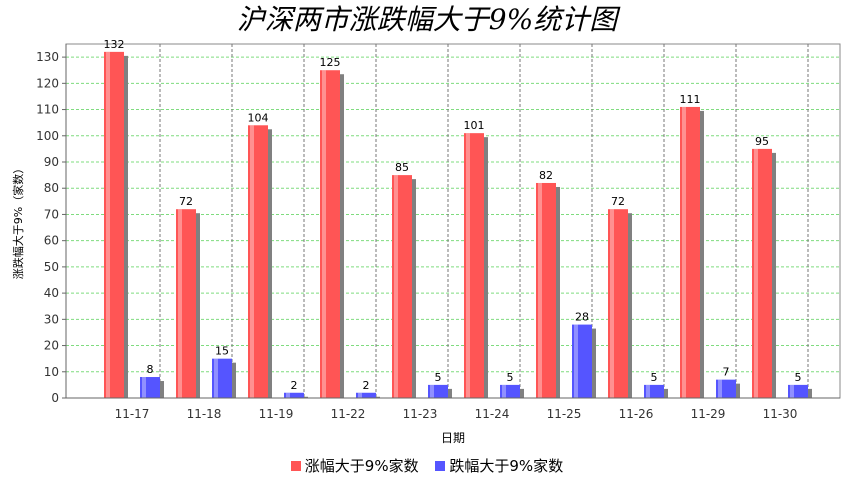 This screenshot has height=480, width=854. Describe the element at coordinates (295, 466) in the screenshot. I see `legend-swatch-rise` at that location.